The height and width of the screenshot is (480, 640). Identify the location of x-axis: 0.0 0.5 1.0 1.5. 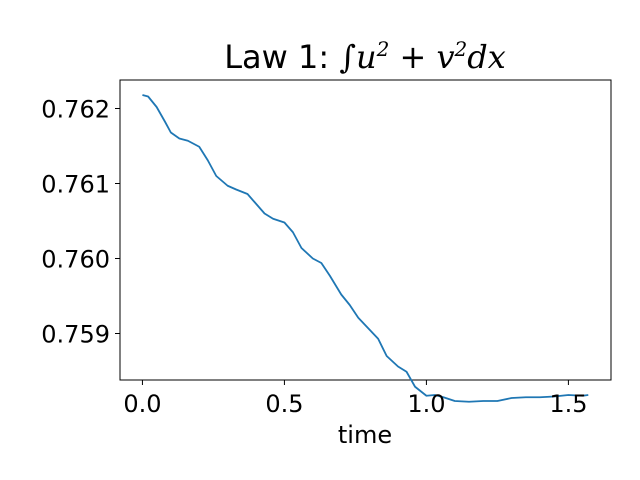
(355, 399).